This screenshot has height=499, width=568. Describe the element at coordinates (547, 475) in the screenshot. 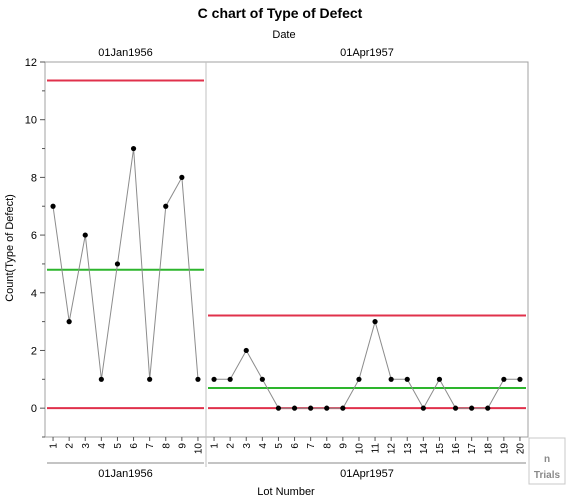

I see `trials-label: Trials` at that location.